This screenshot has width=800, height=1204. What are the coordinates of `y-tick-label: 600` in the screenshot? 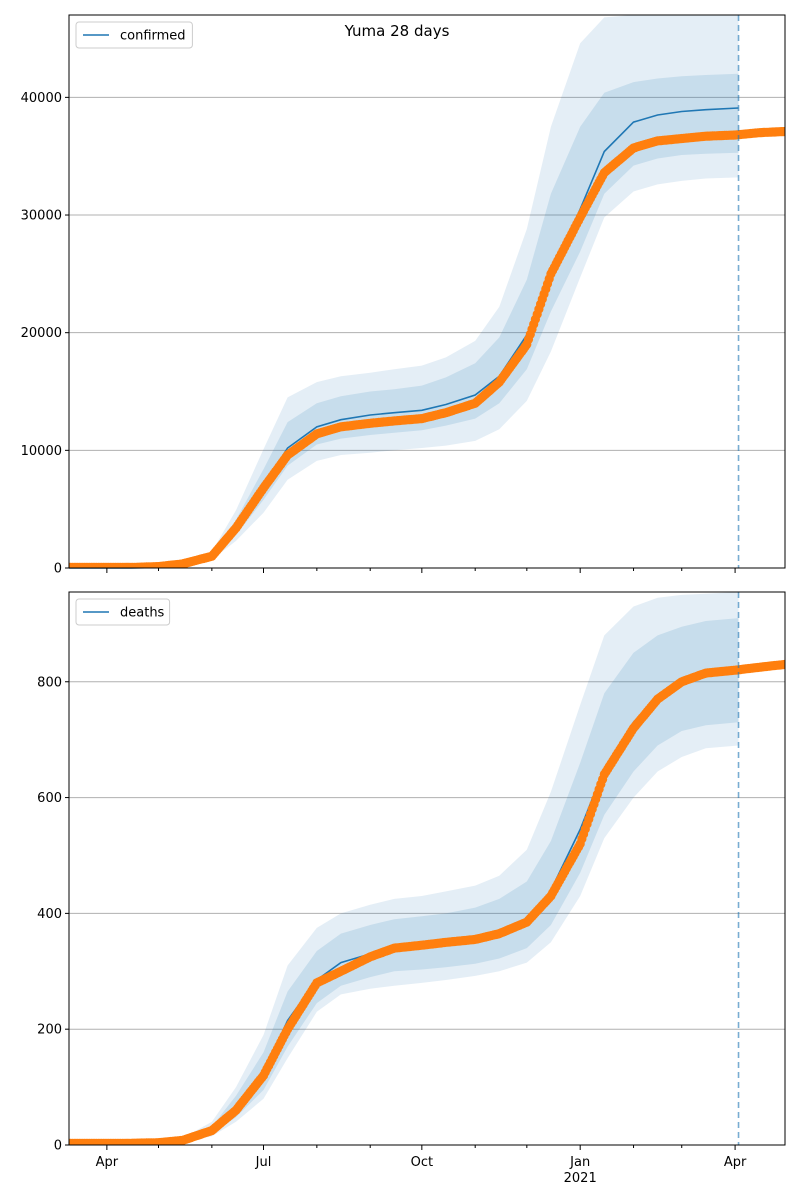 It's located at (49, 798).